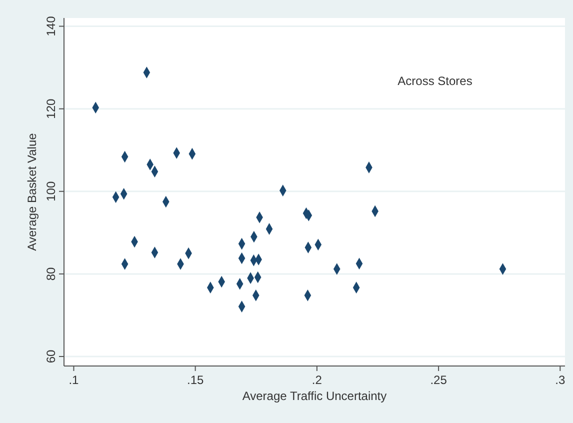 This screenshot has width=573, height=423. What do you see at coordinates (435, 81) in the screenshot?
I see `annotation: Across Stores` at bounding box center [435, 81].